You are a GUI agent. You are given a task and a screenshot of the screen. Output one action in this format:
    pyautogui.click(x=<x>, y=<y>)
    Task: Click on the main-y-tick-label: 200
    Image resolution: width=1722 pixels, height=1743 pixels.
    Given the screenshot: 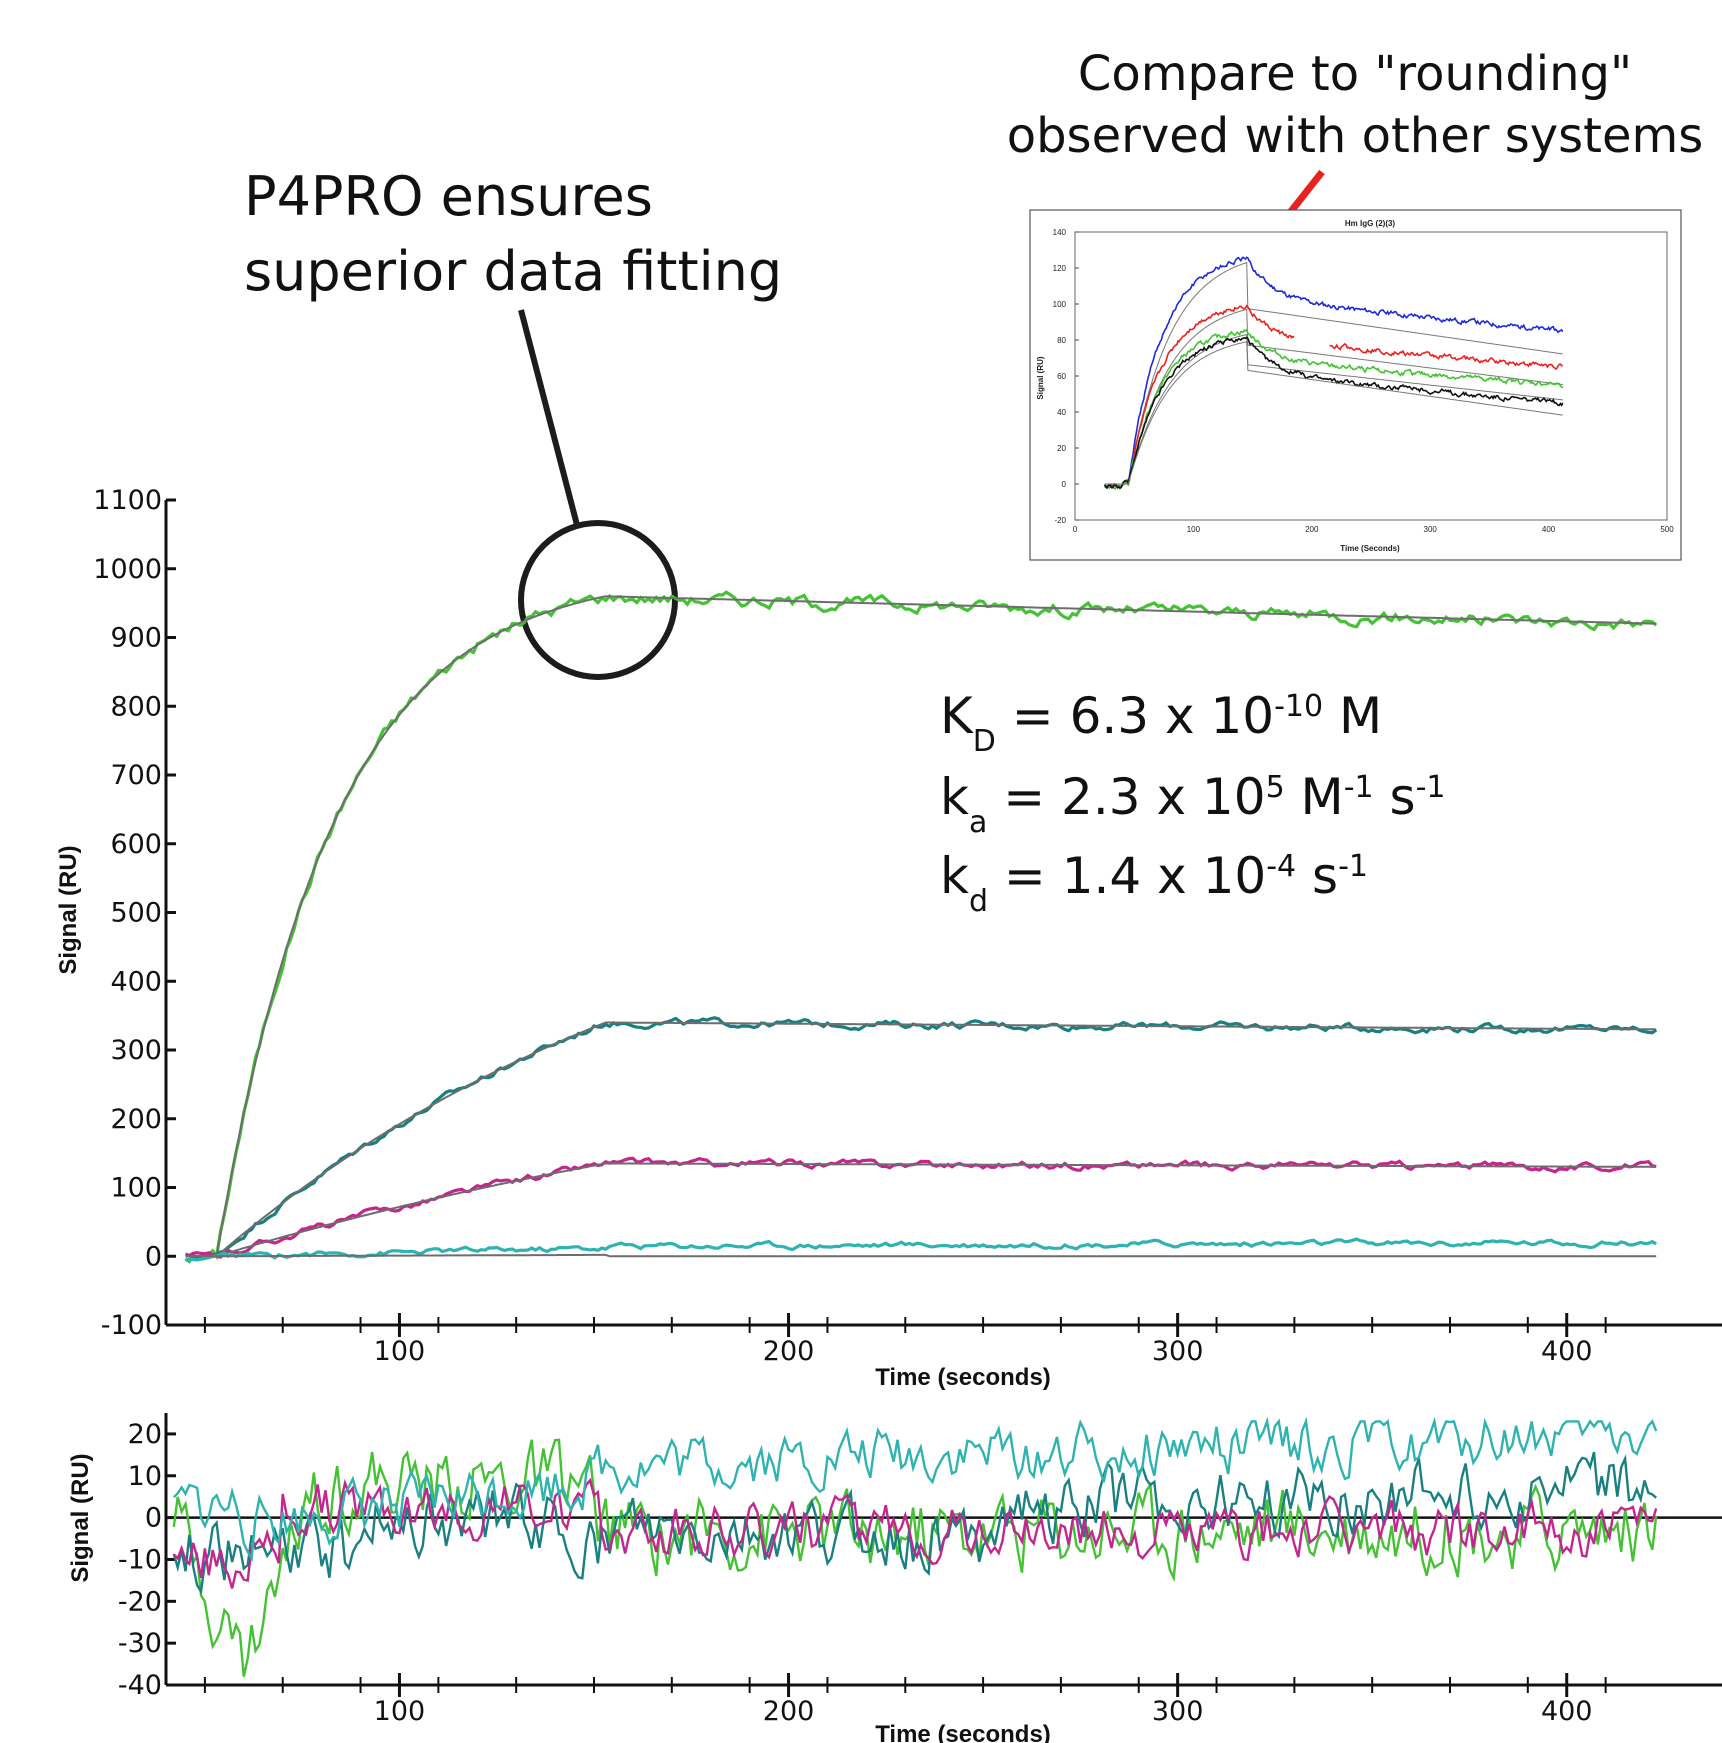 What is the action you would take?
    pyautogui.click(x=136, y=1119)
    